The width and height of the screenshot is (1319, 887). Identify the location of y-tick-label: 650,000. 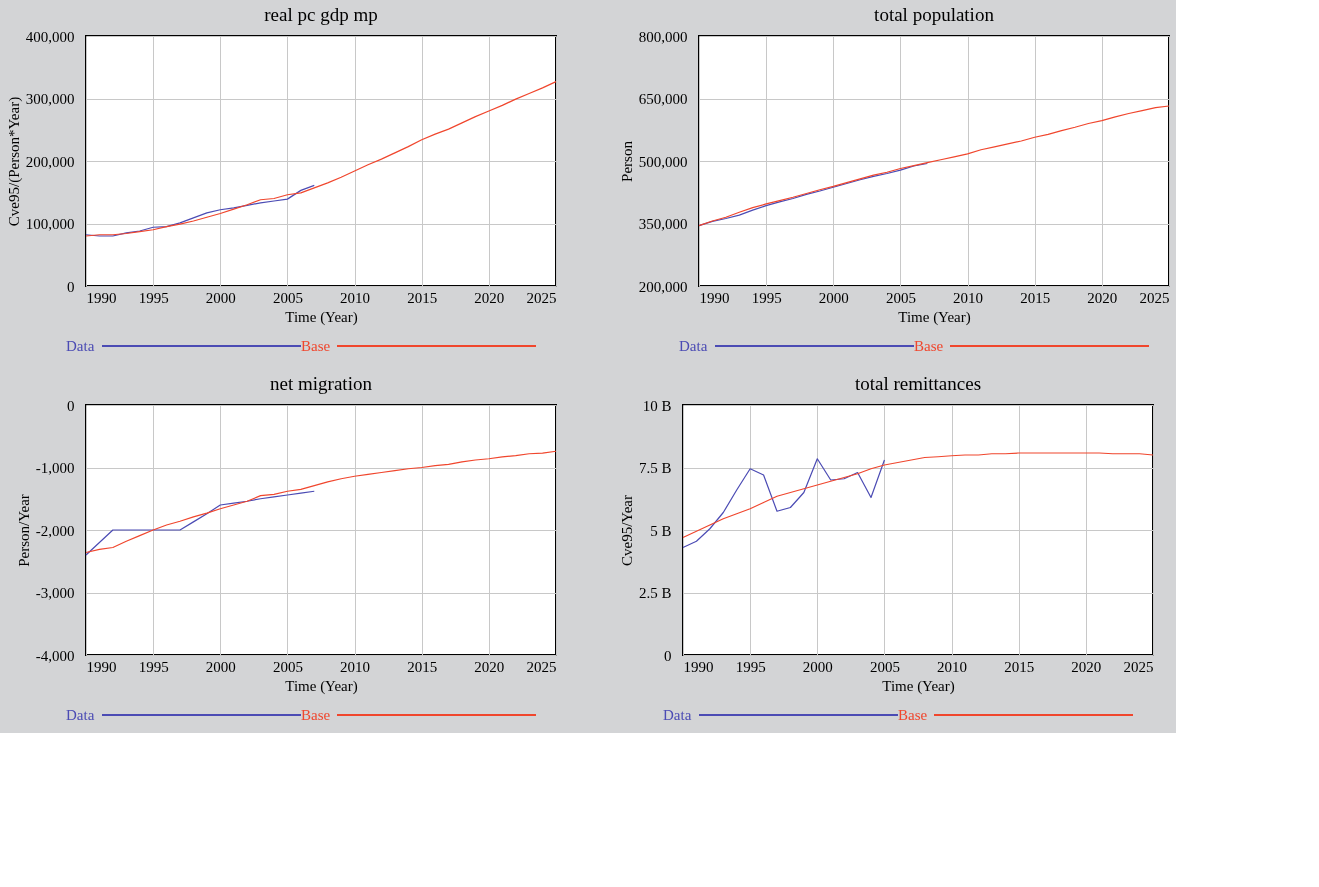
(663, 99).